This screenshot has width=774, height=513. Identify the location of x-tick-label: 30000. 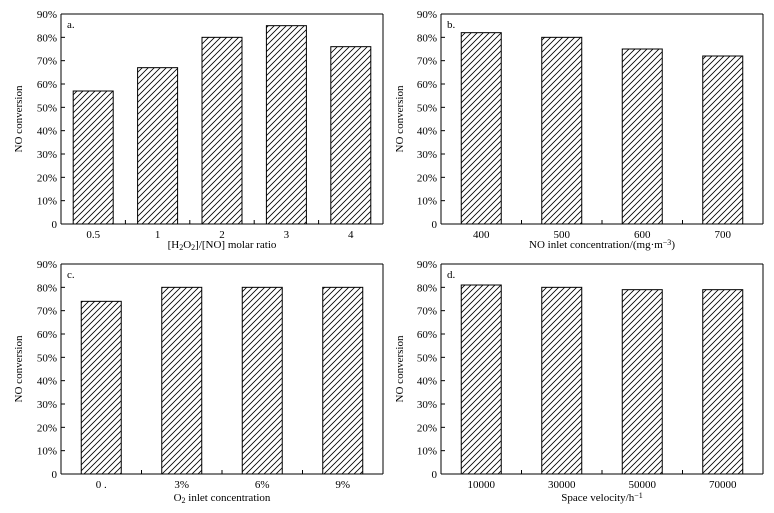
(562, 485).